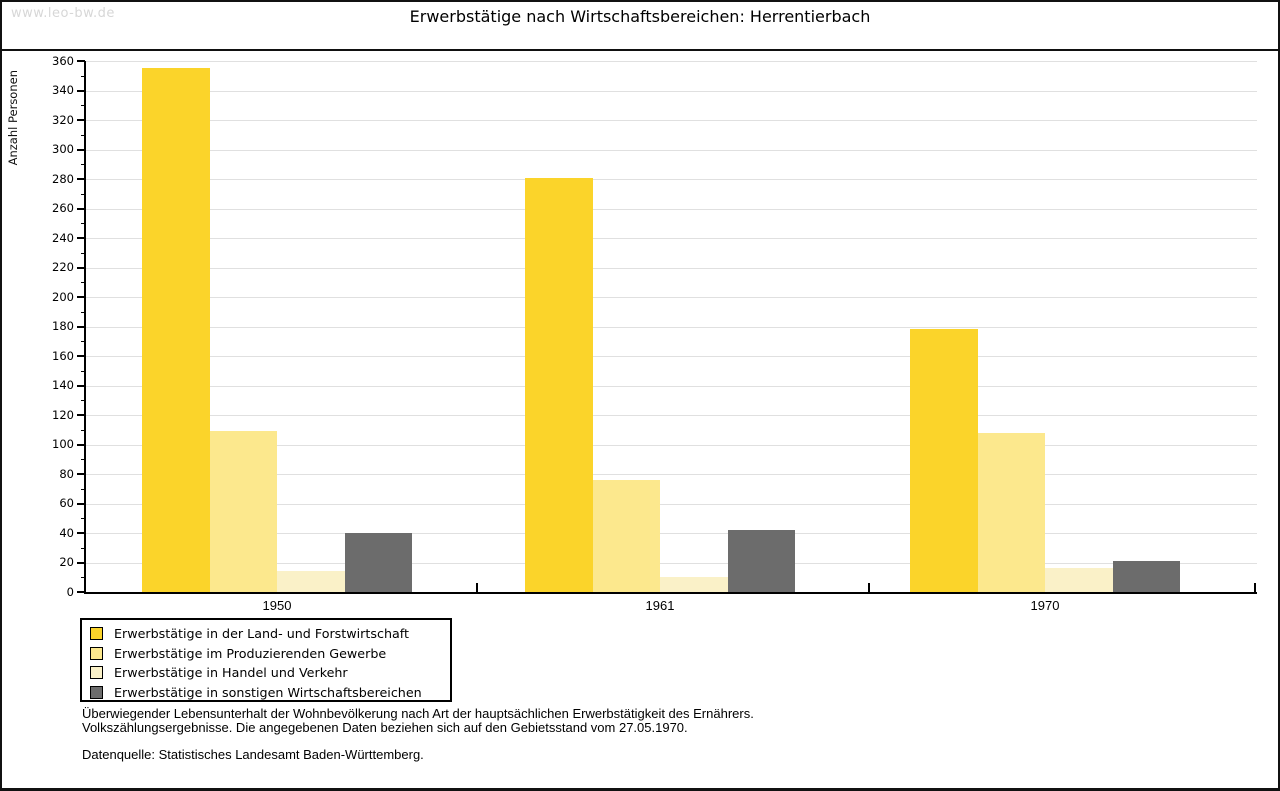 The width and height of the screenshot is (1280, 791). I want to click on y-tick-label: 20, so click(66, 562).